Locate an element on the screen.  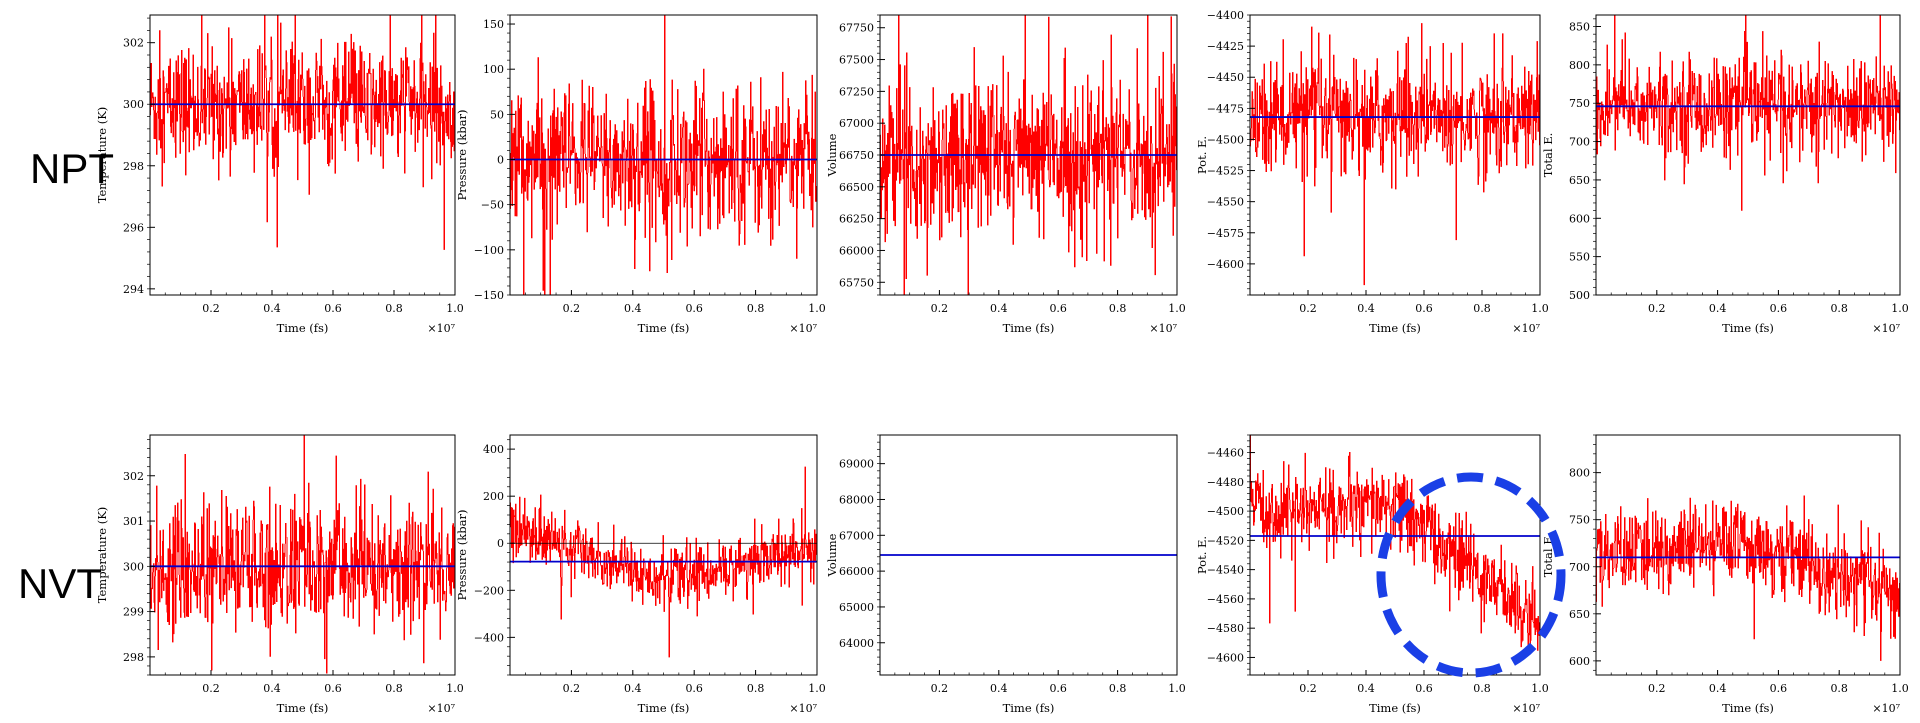
y-tick-label: −4480 is located at coordinates (1225, 482).